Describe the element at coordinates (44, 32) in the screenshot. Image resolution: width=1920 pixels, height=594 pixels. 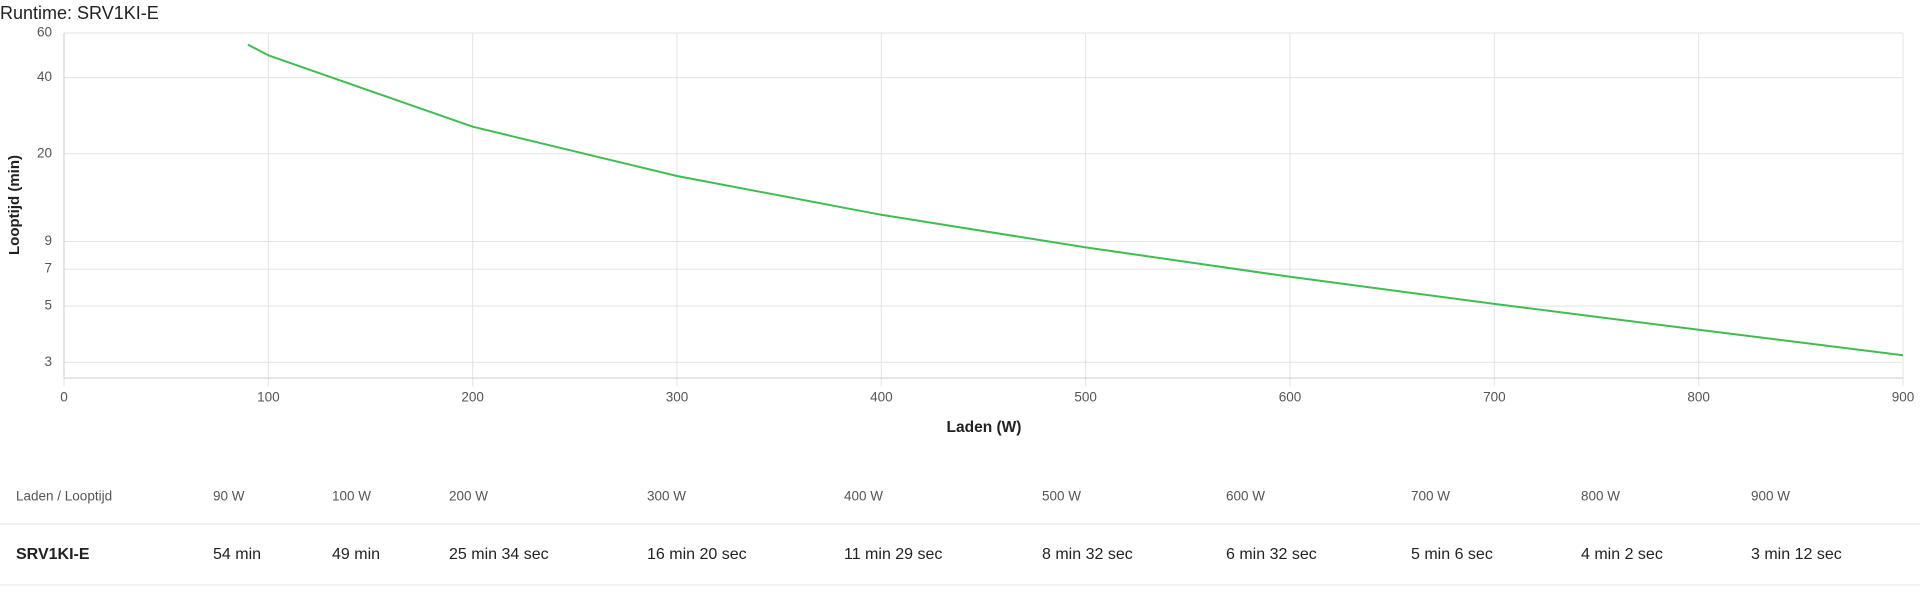
I see `y-tick-label: 60` at that location.